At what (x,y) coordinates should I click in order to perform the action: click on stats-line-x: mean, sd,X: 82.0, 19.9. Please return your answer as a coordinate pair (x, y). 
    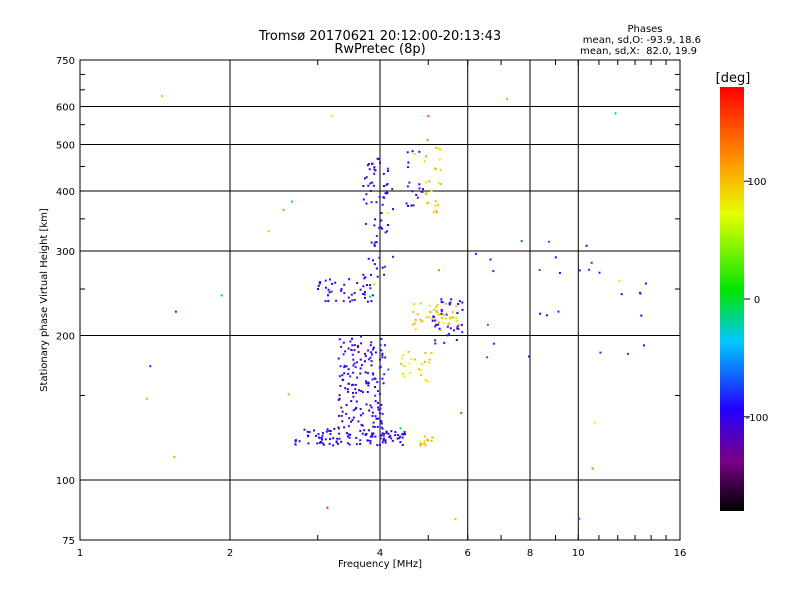
    Looking at the image, I should click on (638, 51).